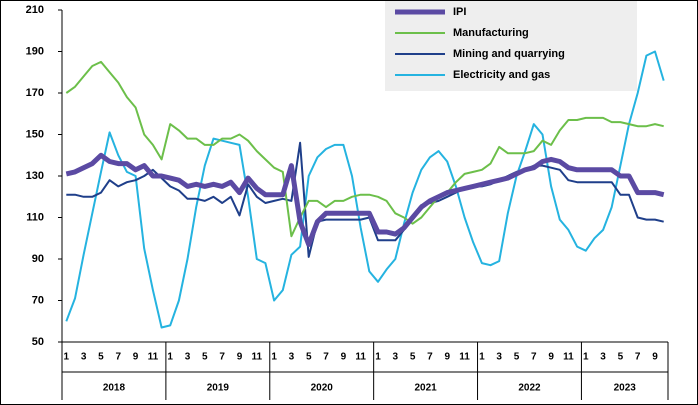  What do you see at coordinates (501, 75) in the screenshot?
I see `legend-label: Electricity and gas` at bounding box center [501, 75].